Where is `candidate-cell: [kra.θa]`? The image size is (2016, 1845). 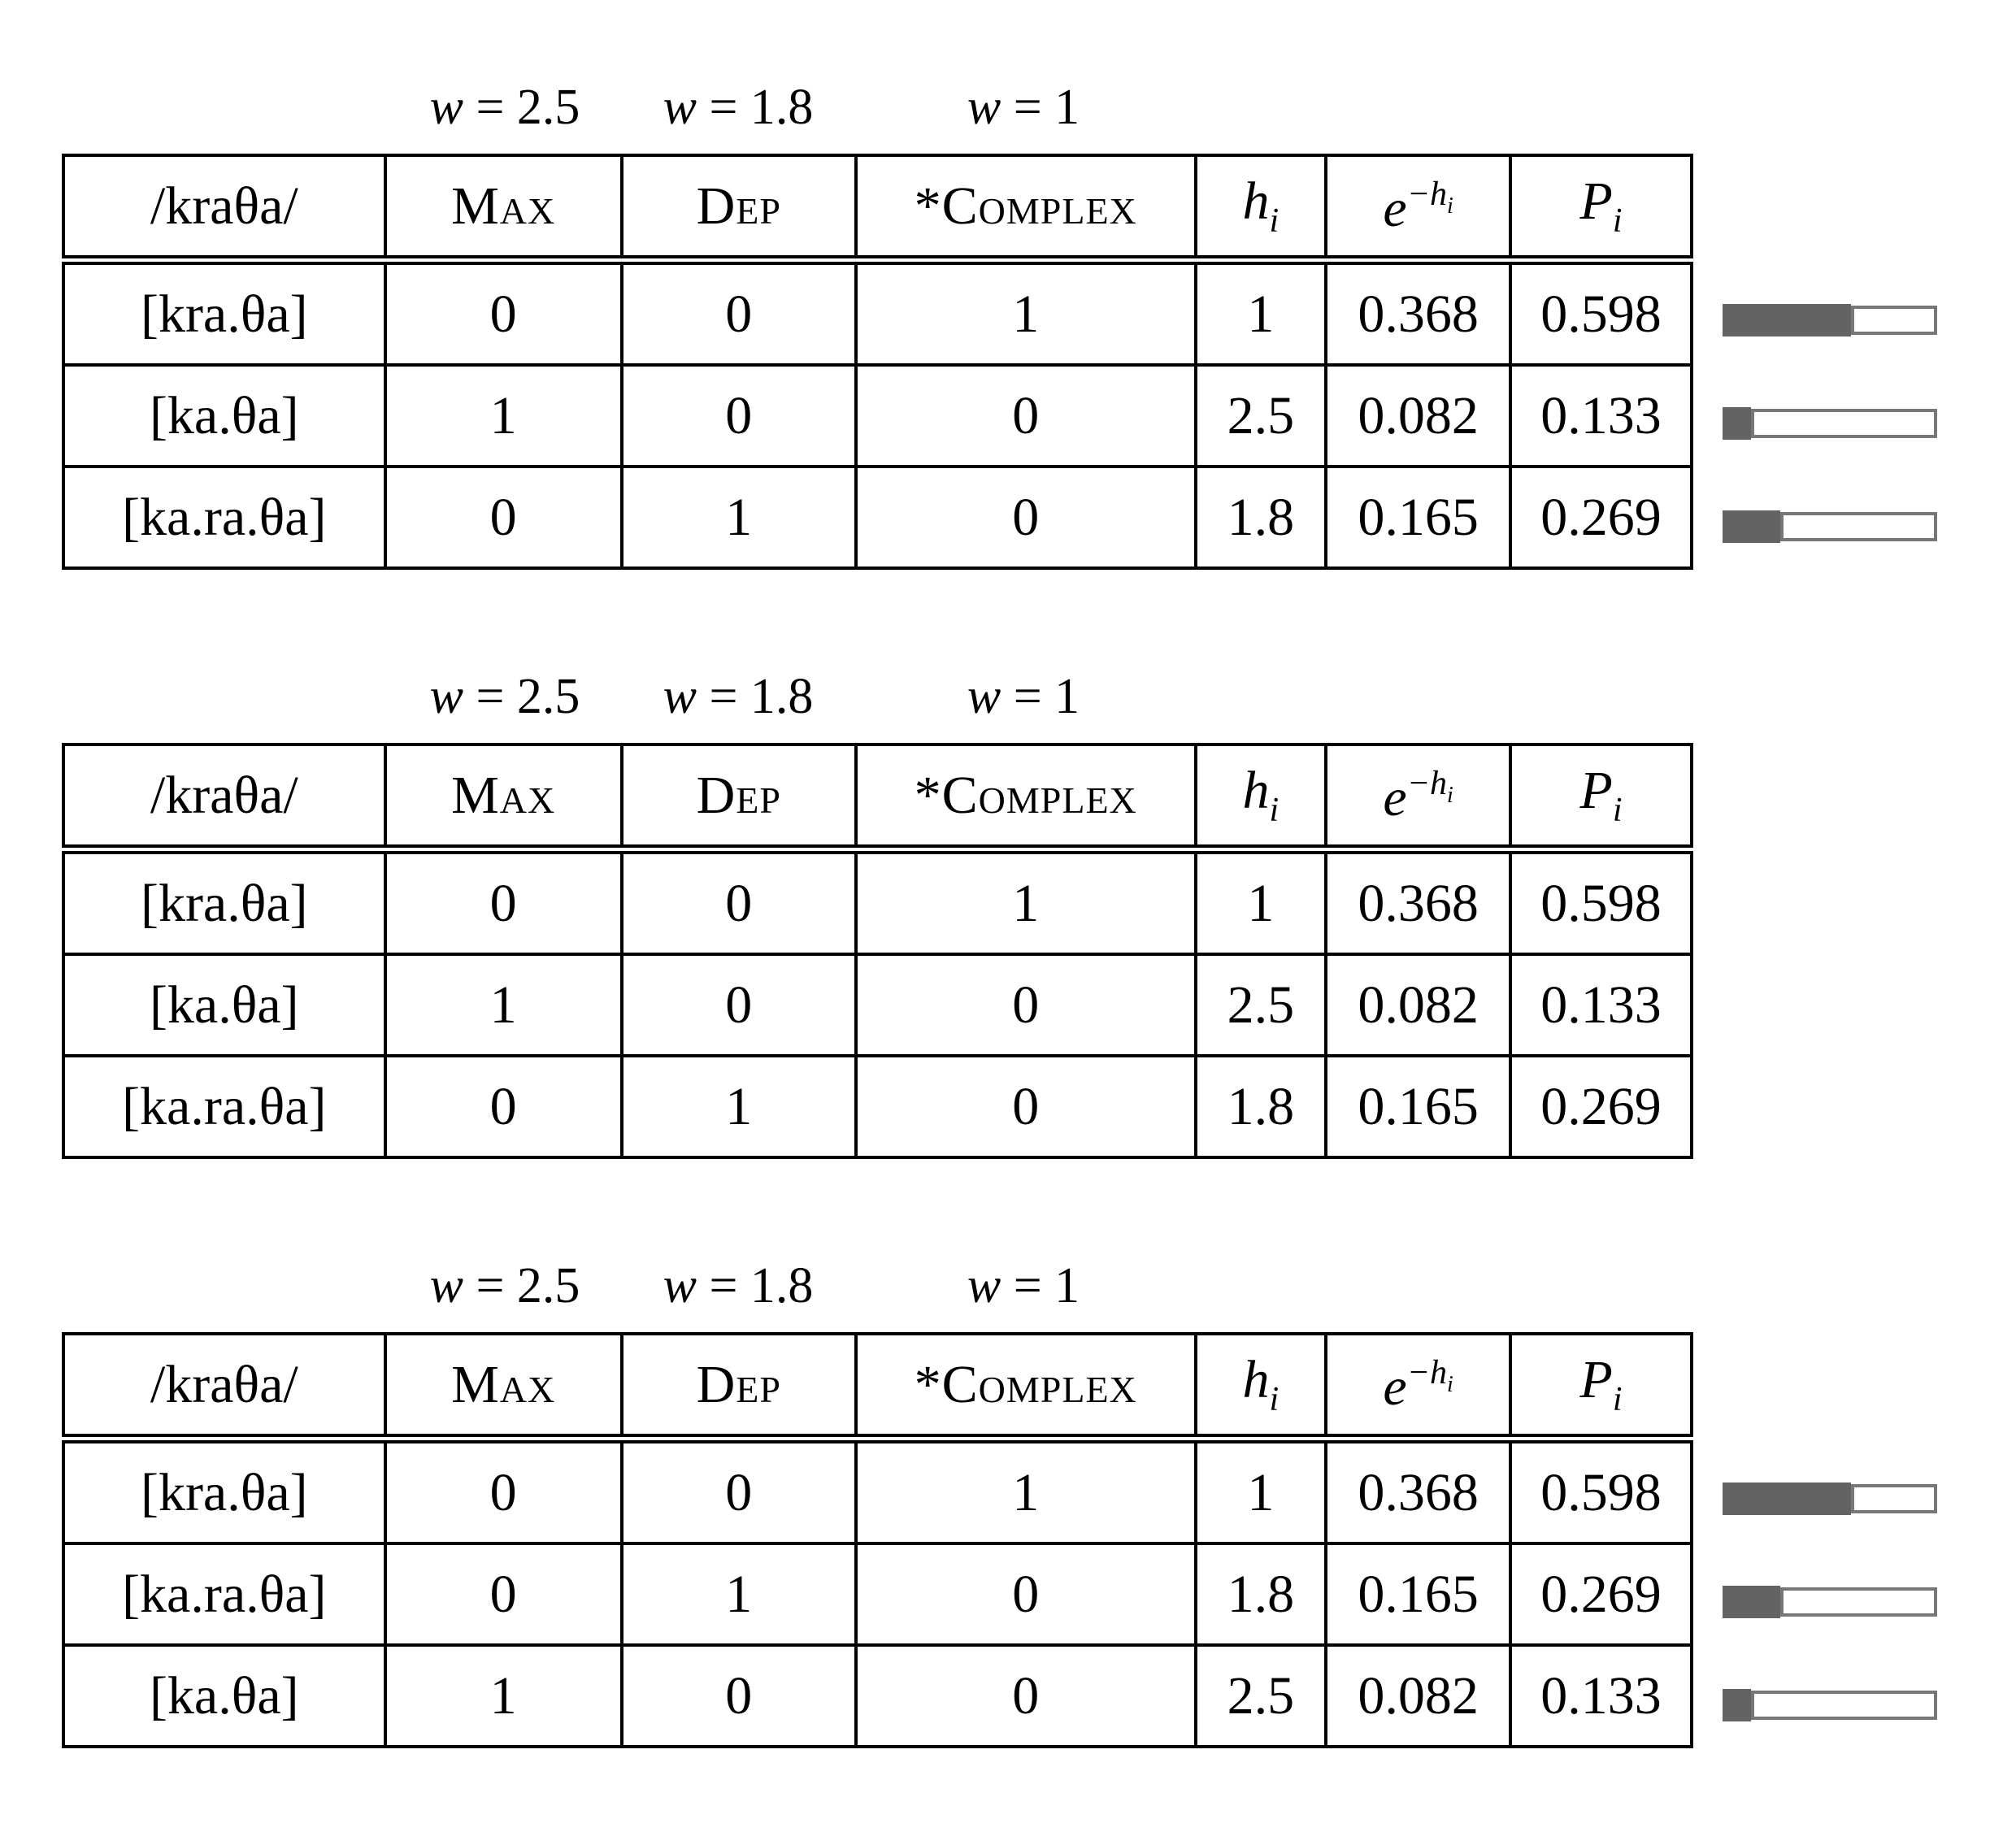
candidate-cell: [kra.θa] is located at coordinates (224, 1491).